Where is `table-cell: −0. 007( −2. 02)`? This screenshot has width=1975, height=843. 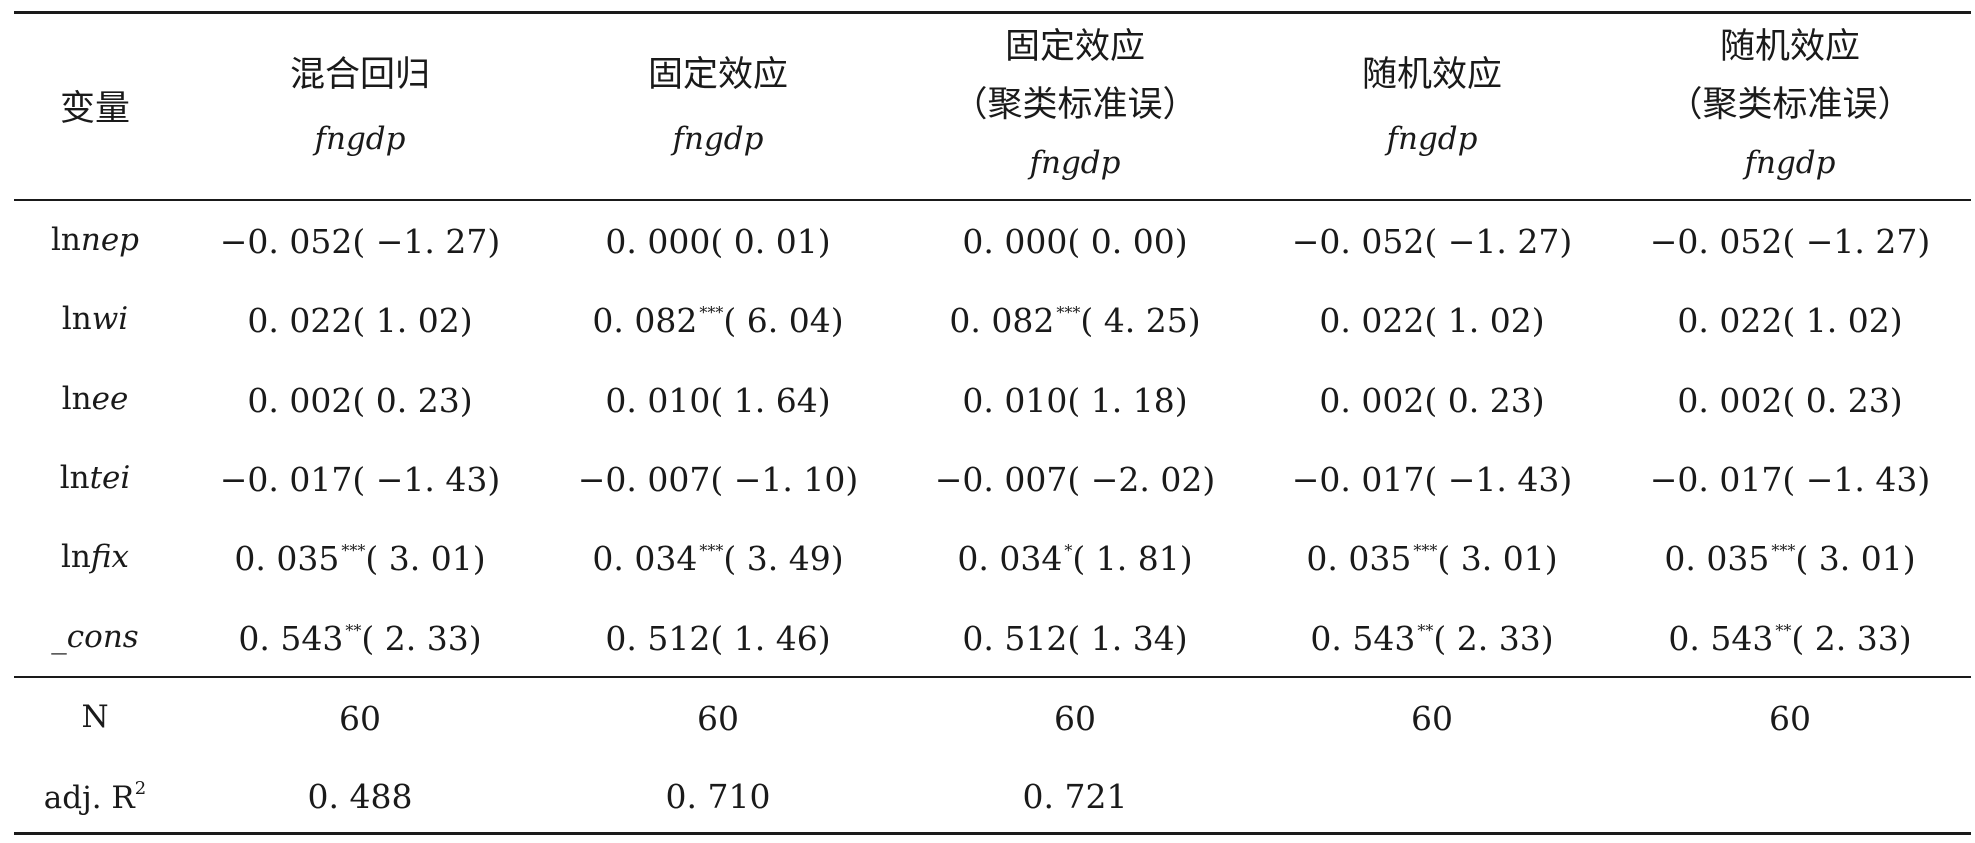 table-cell: −0. 007( −2. 02) is located at coordinates (1075, 479).